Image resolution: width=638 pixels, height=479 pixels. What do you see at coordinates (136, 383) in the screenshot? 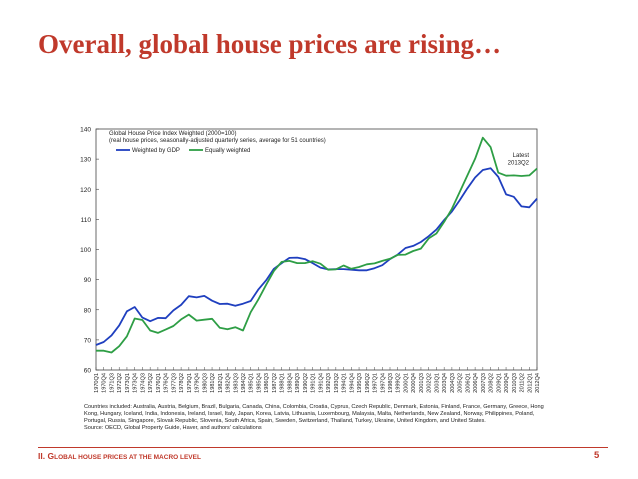
I see `x-tick-label: 1973Q4` at bounding box center [136, 383].